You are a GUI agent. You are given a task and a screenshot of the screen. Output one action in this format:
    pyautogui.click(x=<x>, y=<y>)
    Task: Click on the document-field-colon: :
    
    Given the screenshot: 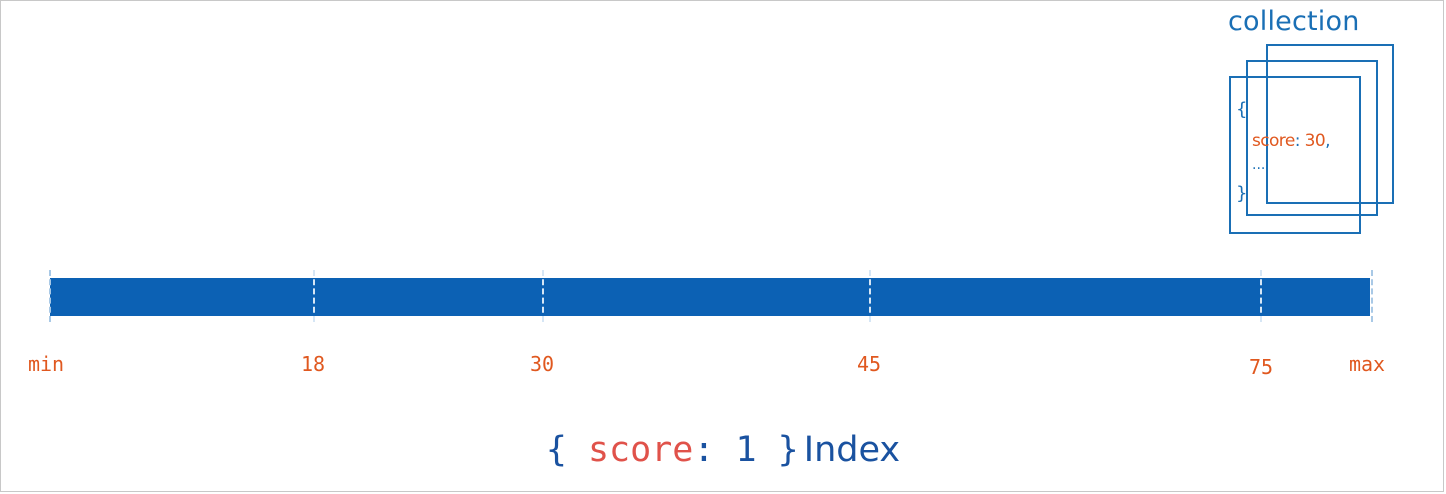 What is the action you would take?
    pyautogui.click(x=1297, y=141)
    